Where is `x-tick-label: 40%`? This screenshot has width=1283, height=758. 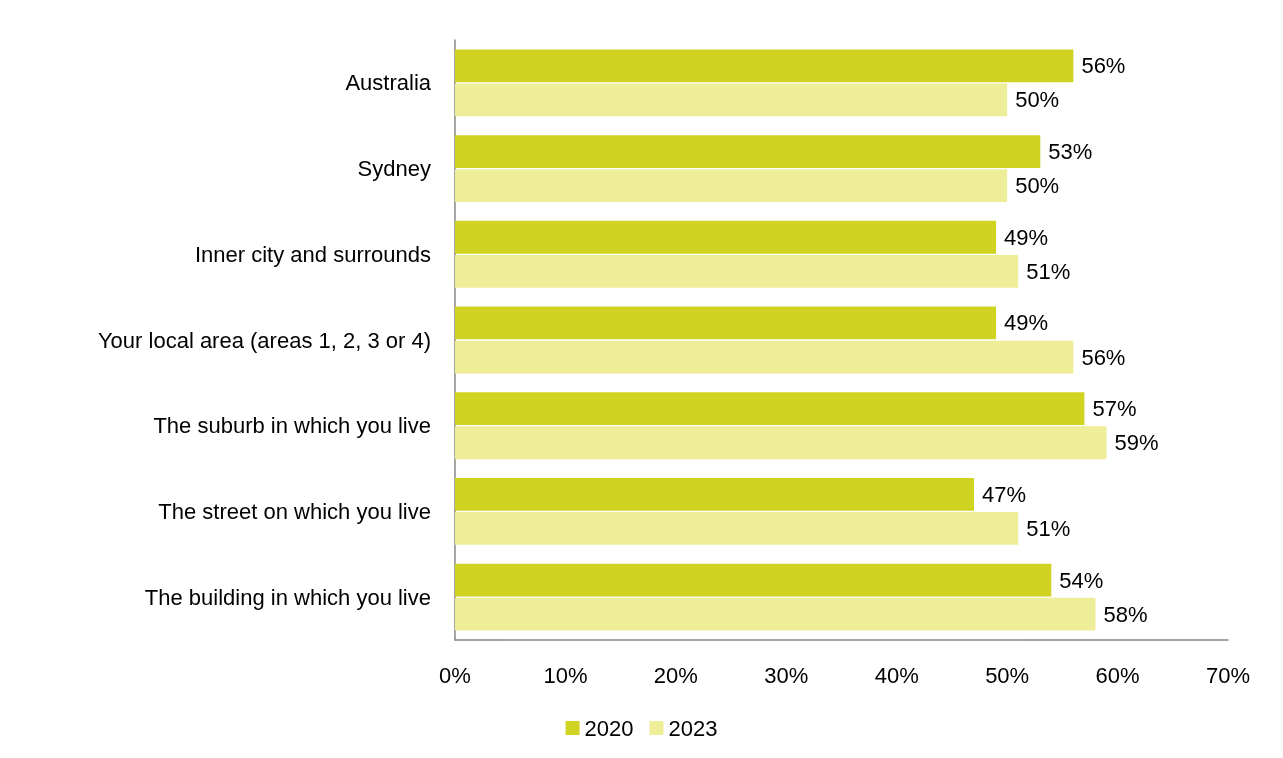
x-tick-label: 40% is located at coordinates (896, 675).